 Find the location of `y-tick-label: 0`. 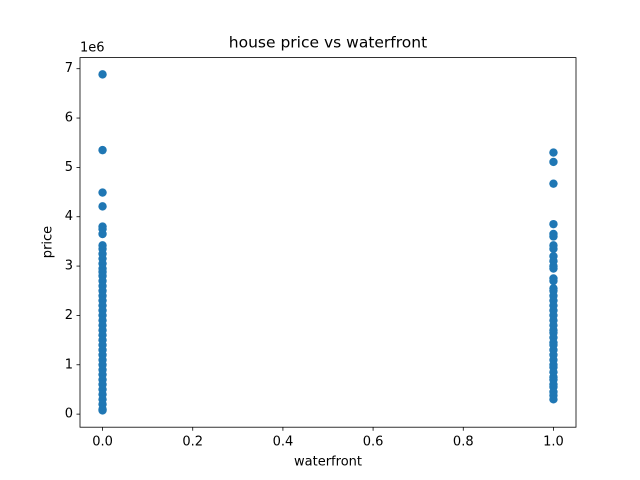

y-tick-label: 0 is located at coordinates (69, 414).